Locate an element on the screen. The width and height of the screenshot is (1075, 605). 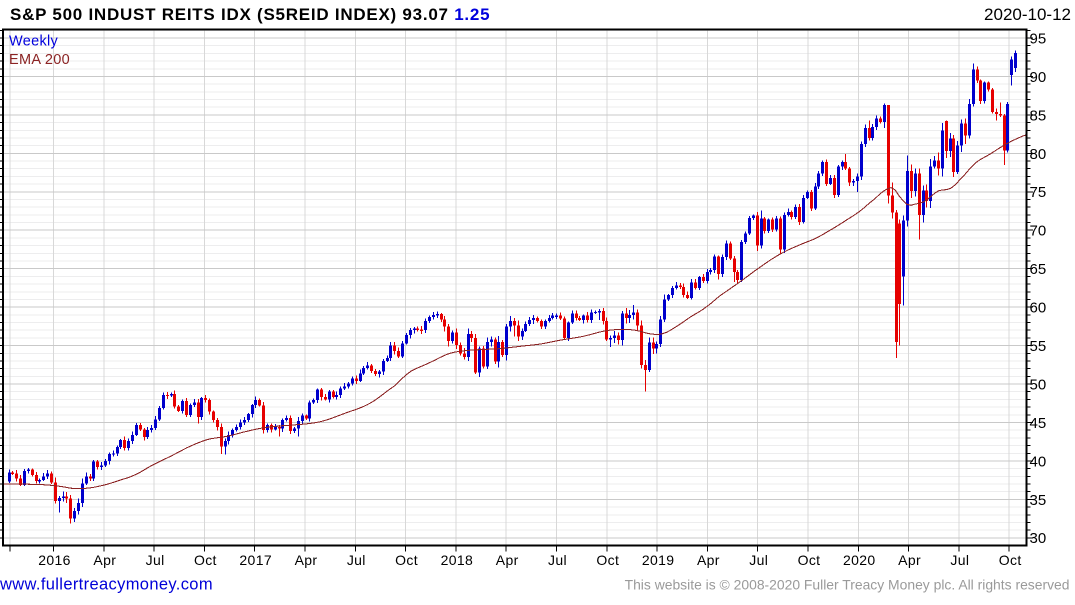
svg-text: 80 is located at coordinates (1038, 154).